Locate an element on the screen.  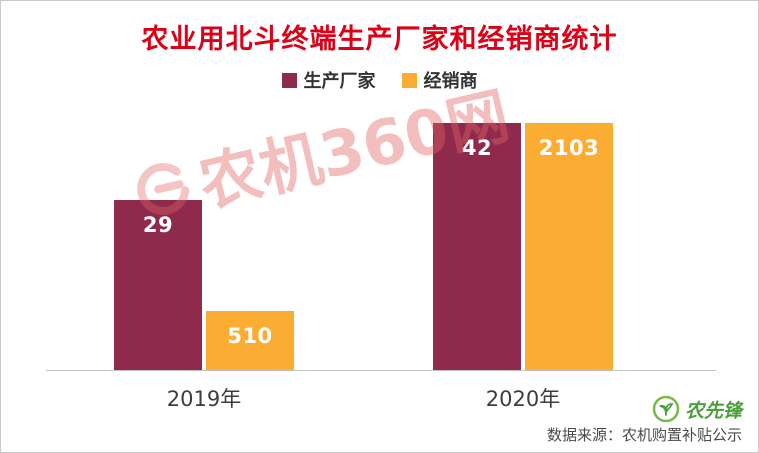
bar-value-label: 42 is located at coordinates (477, 148).